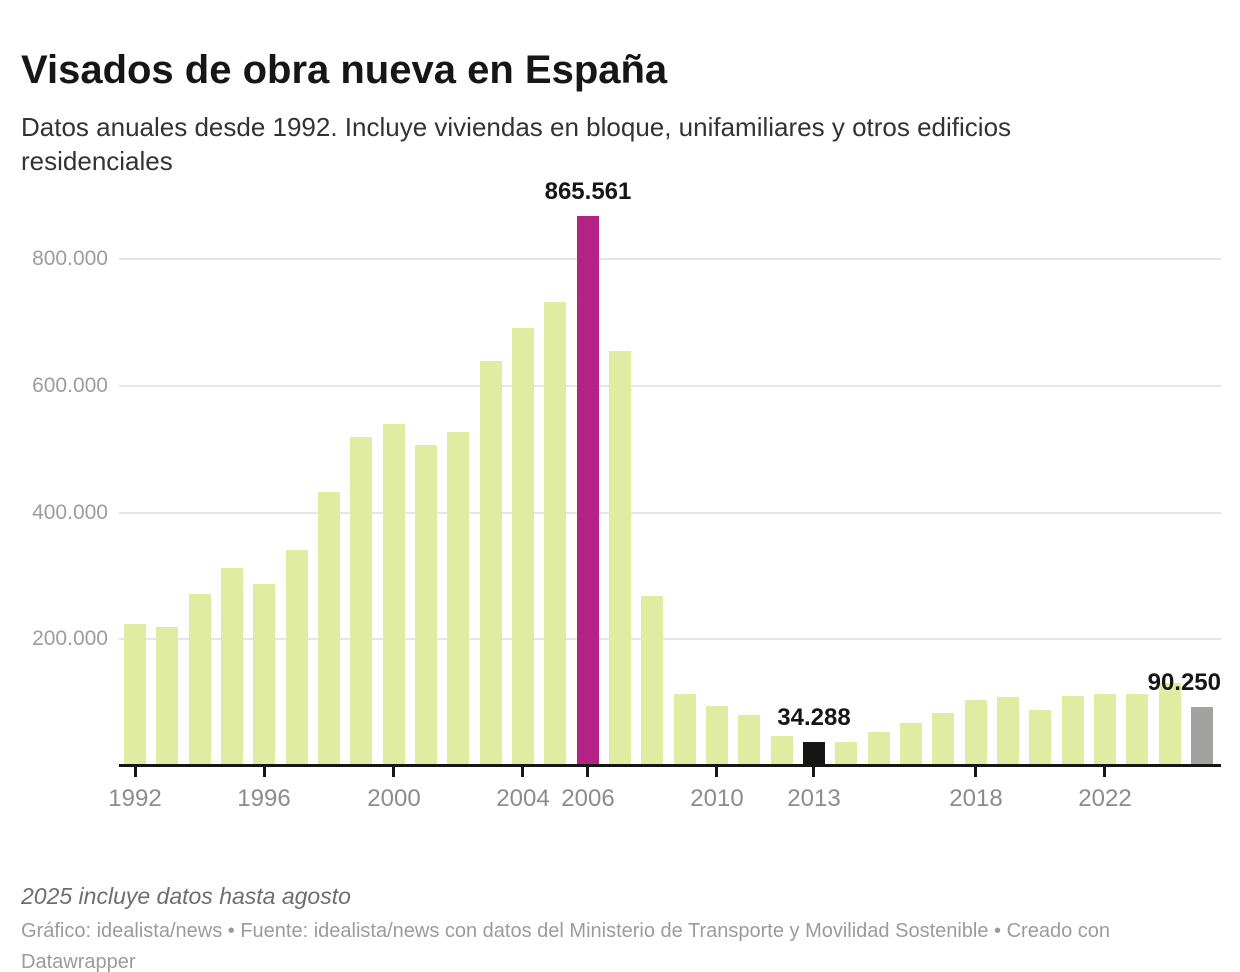  What do you see at coordinates (620, 557) in the screenshot?
I see `bar-2007` at bounding box center [620, 557].